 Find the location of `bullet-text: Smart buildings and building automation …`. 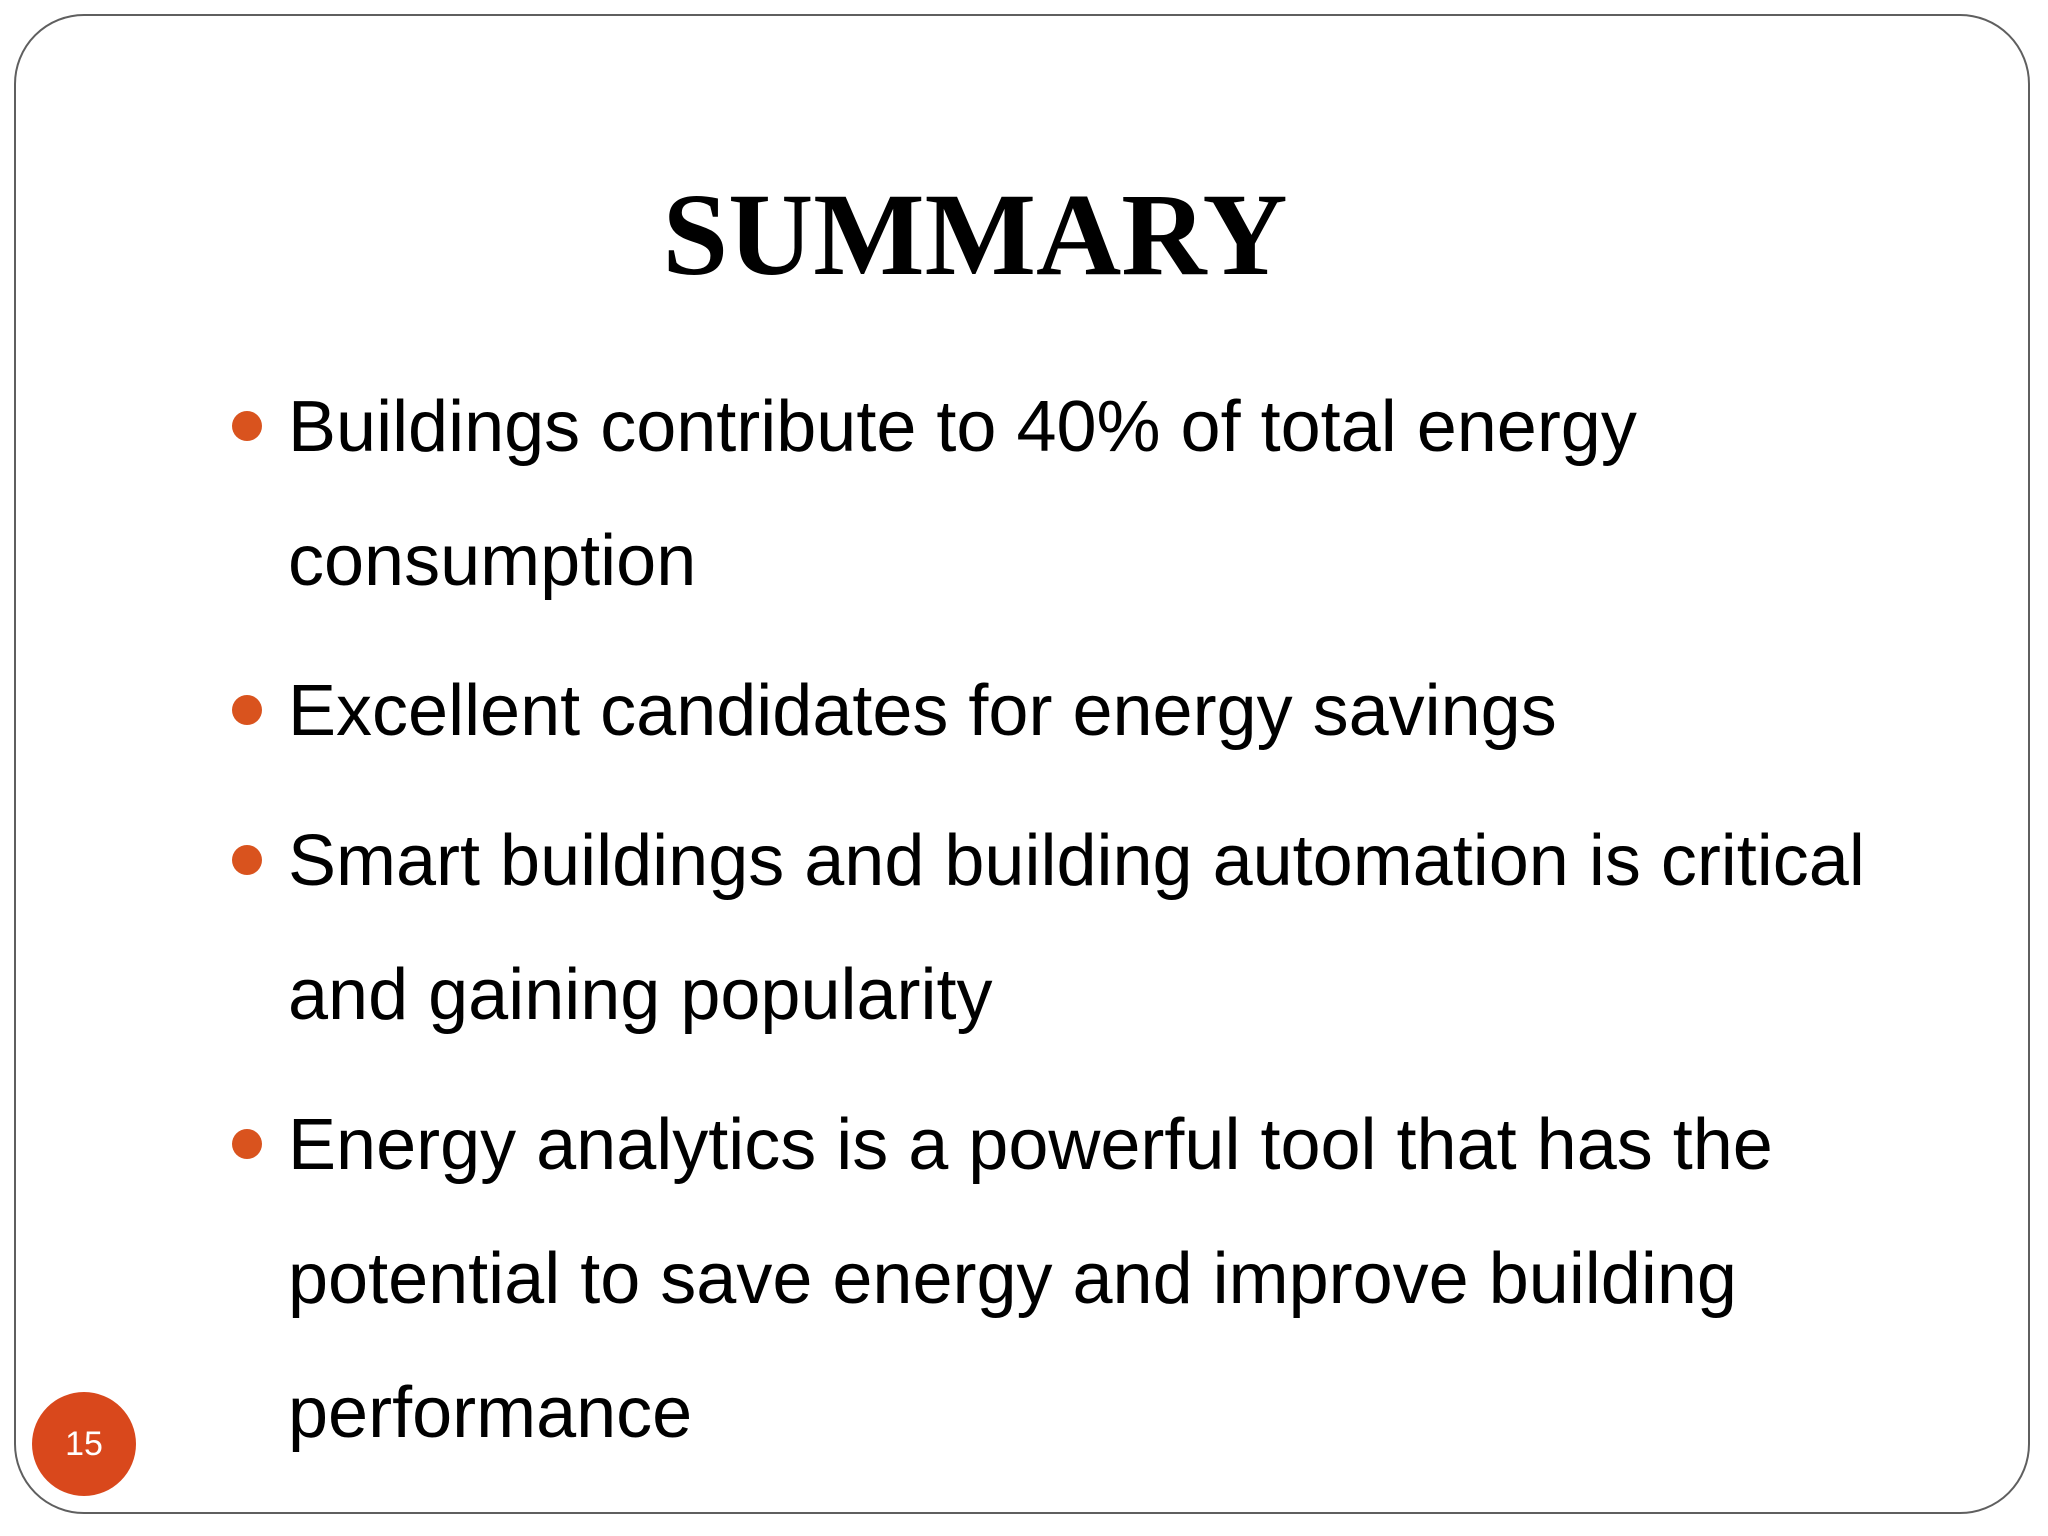

bullet-text: Smart buildings and building automation … is located at coordinates (1076, 928).